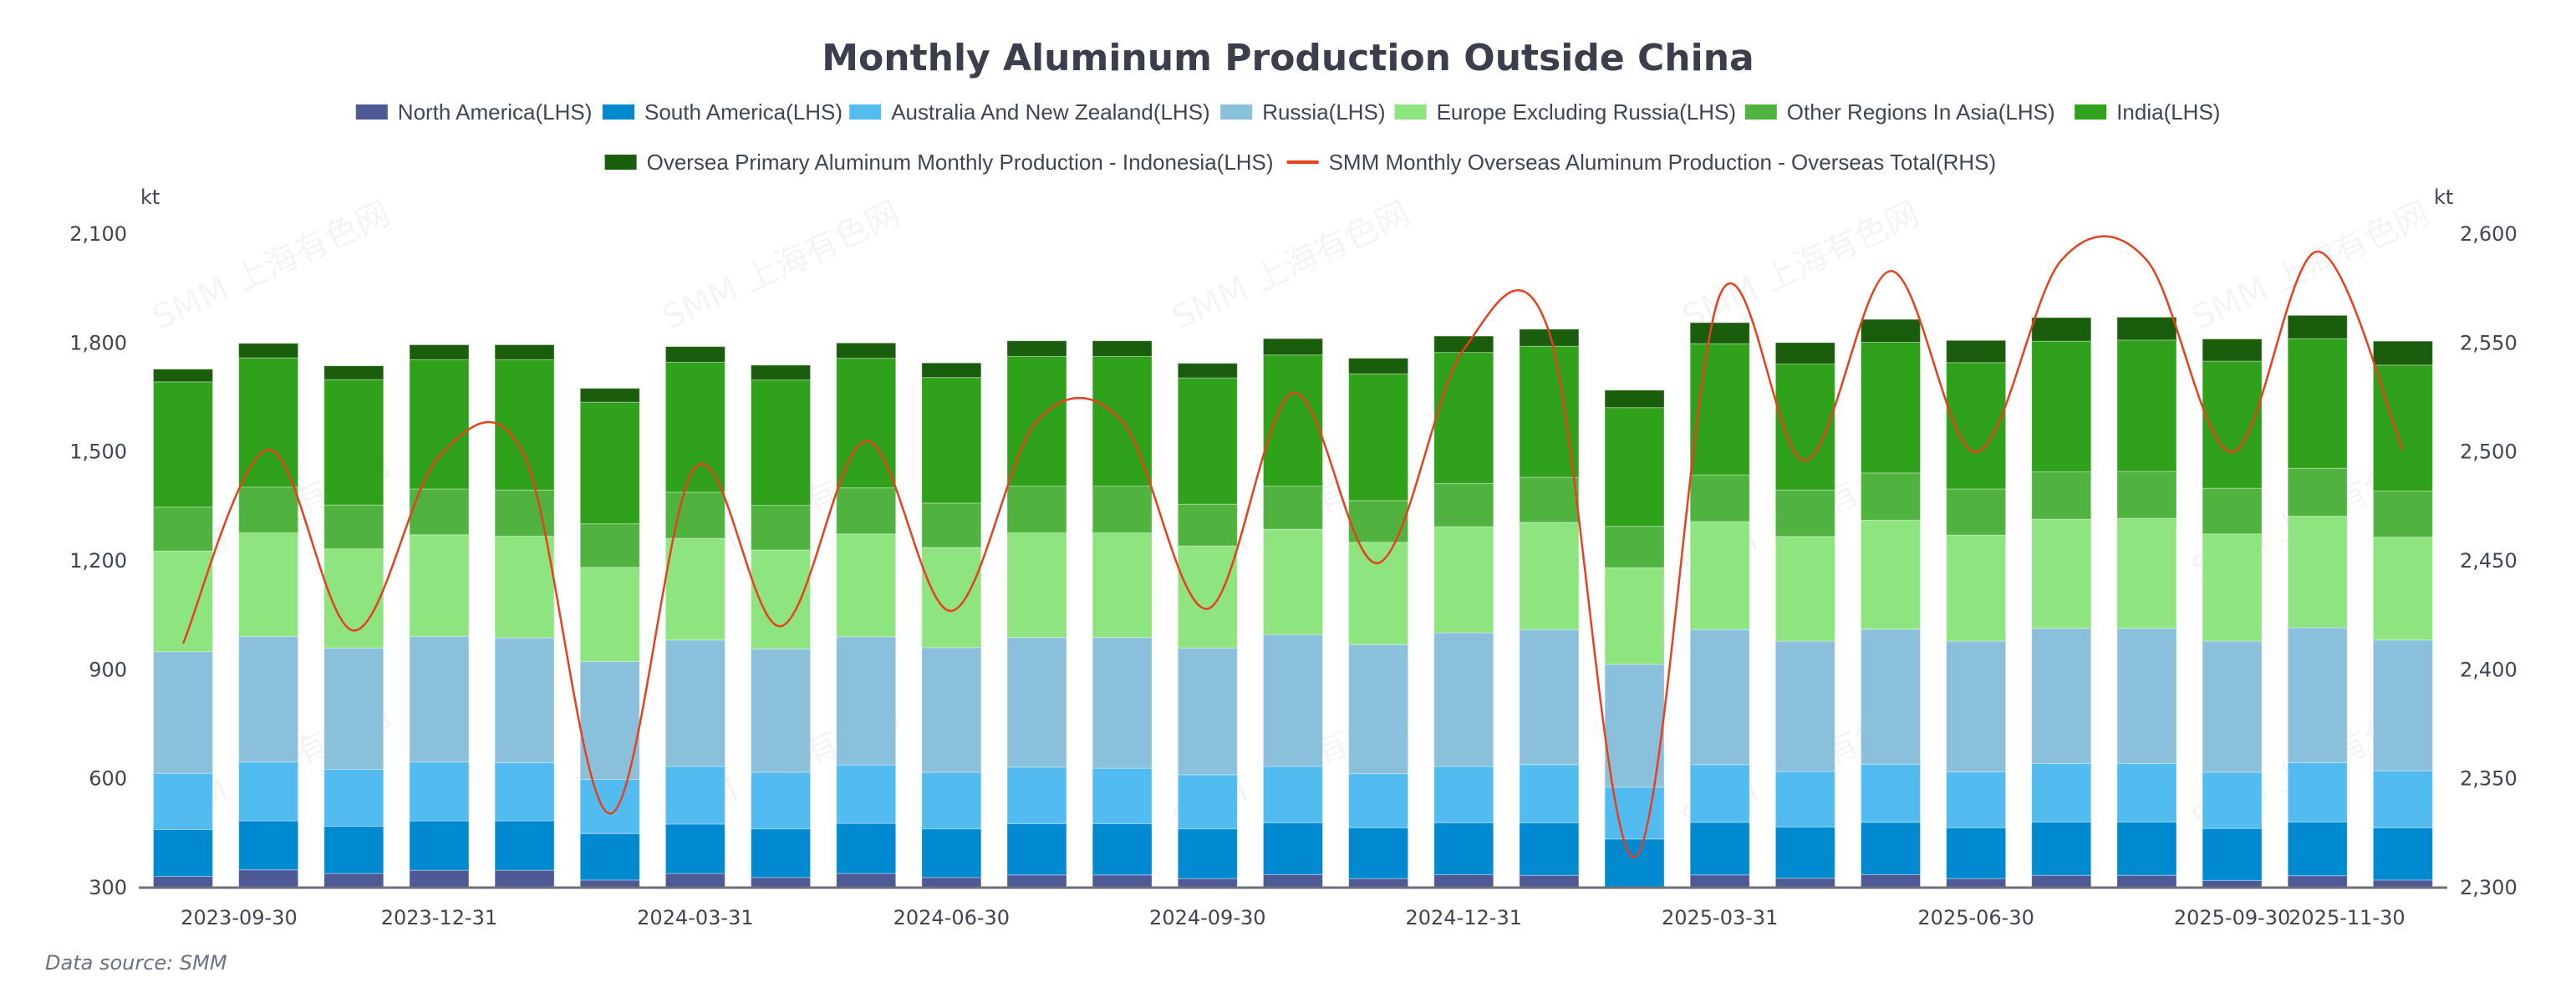  What do you see at coordinates (2147, 112) in the screenshot?
I see `legend-item: India(LHS)` at bounding box center [2147, 112].